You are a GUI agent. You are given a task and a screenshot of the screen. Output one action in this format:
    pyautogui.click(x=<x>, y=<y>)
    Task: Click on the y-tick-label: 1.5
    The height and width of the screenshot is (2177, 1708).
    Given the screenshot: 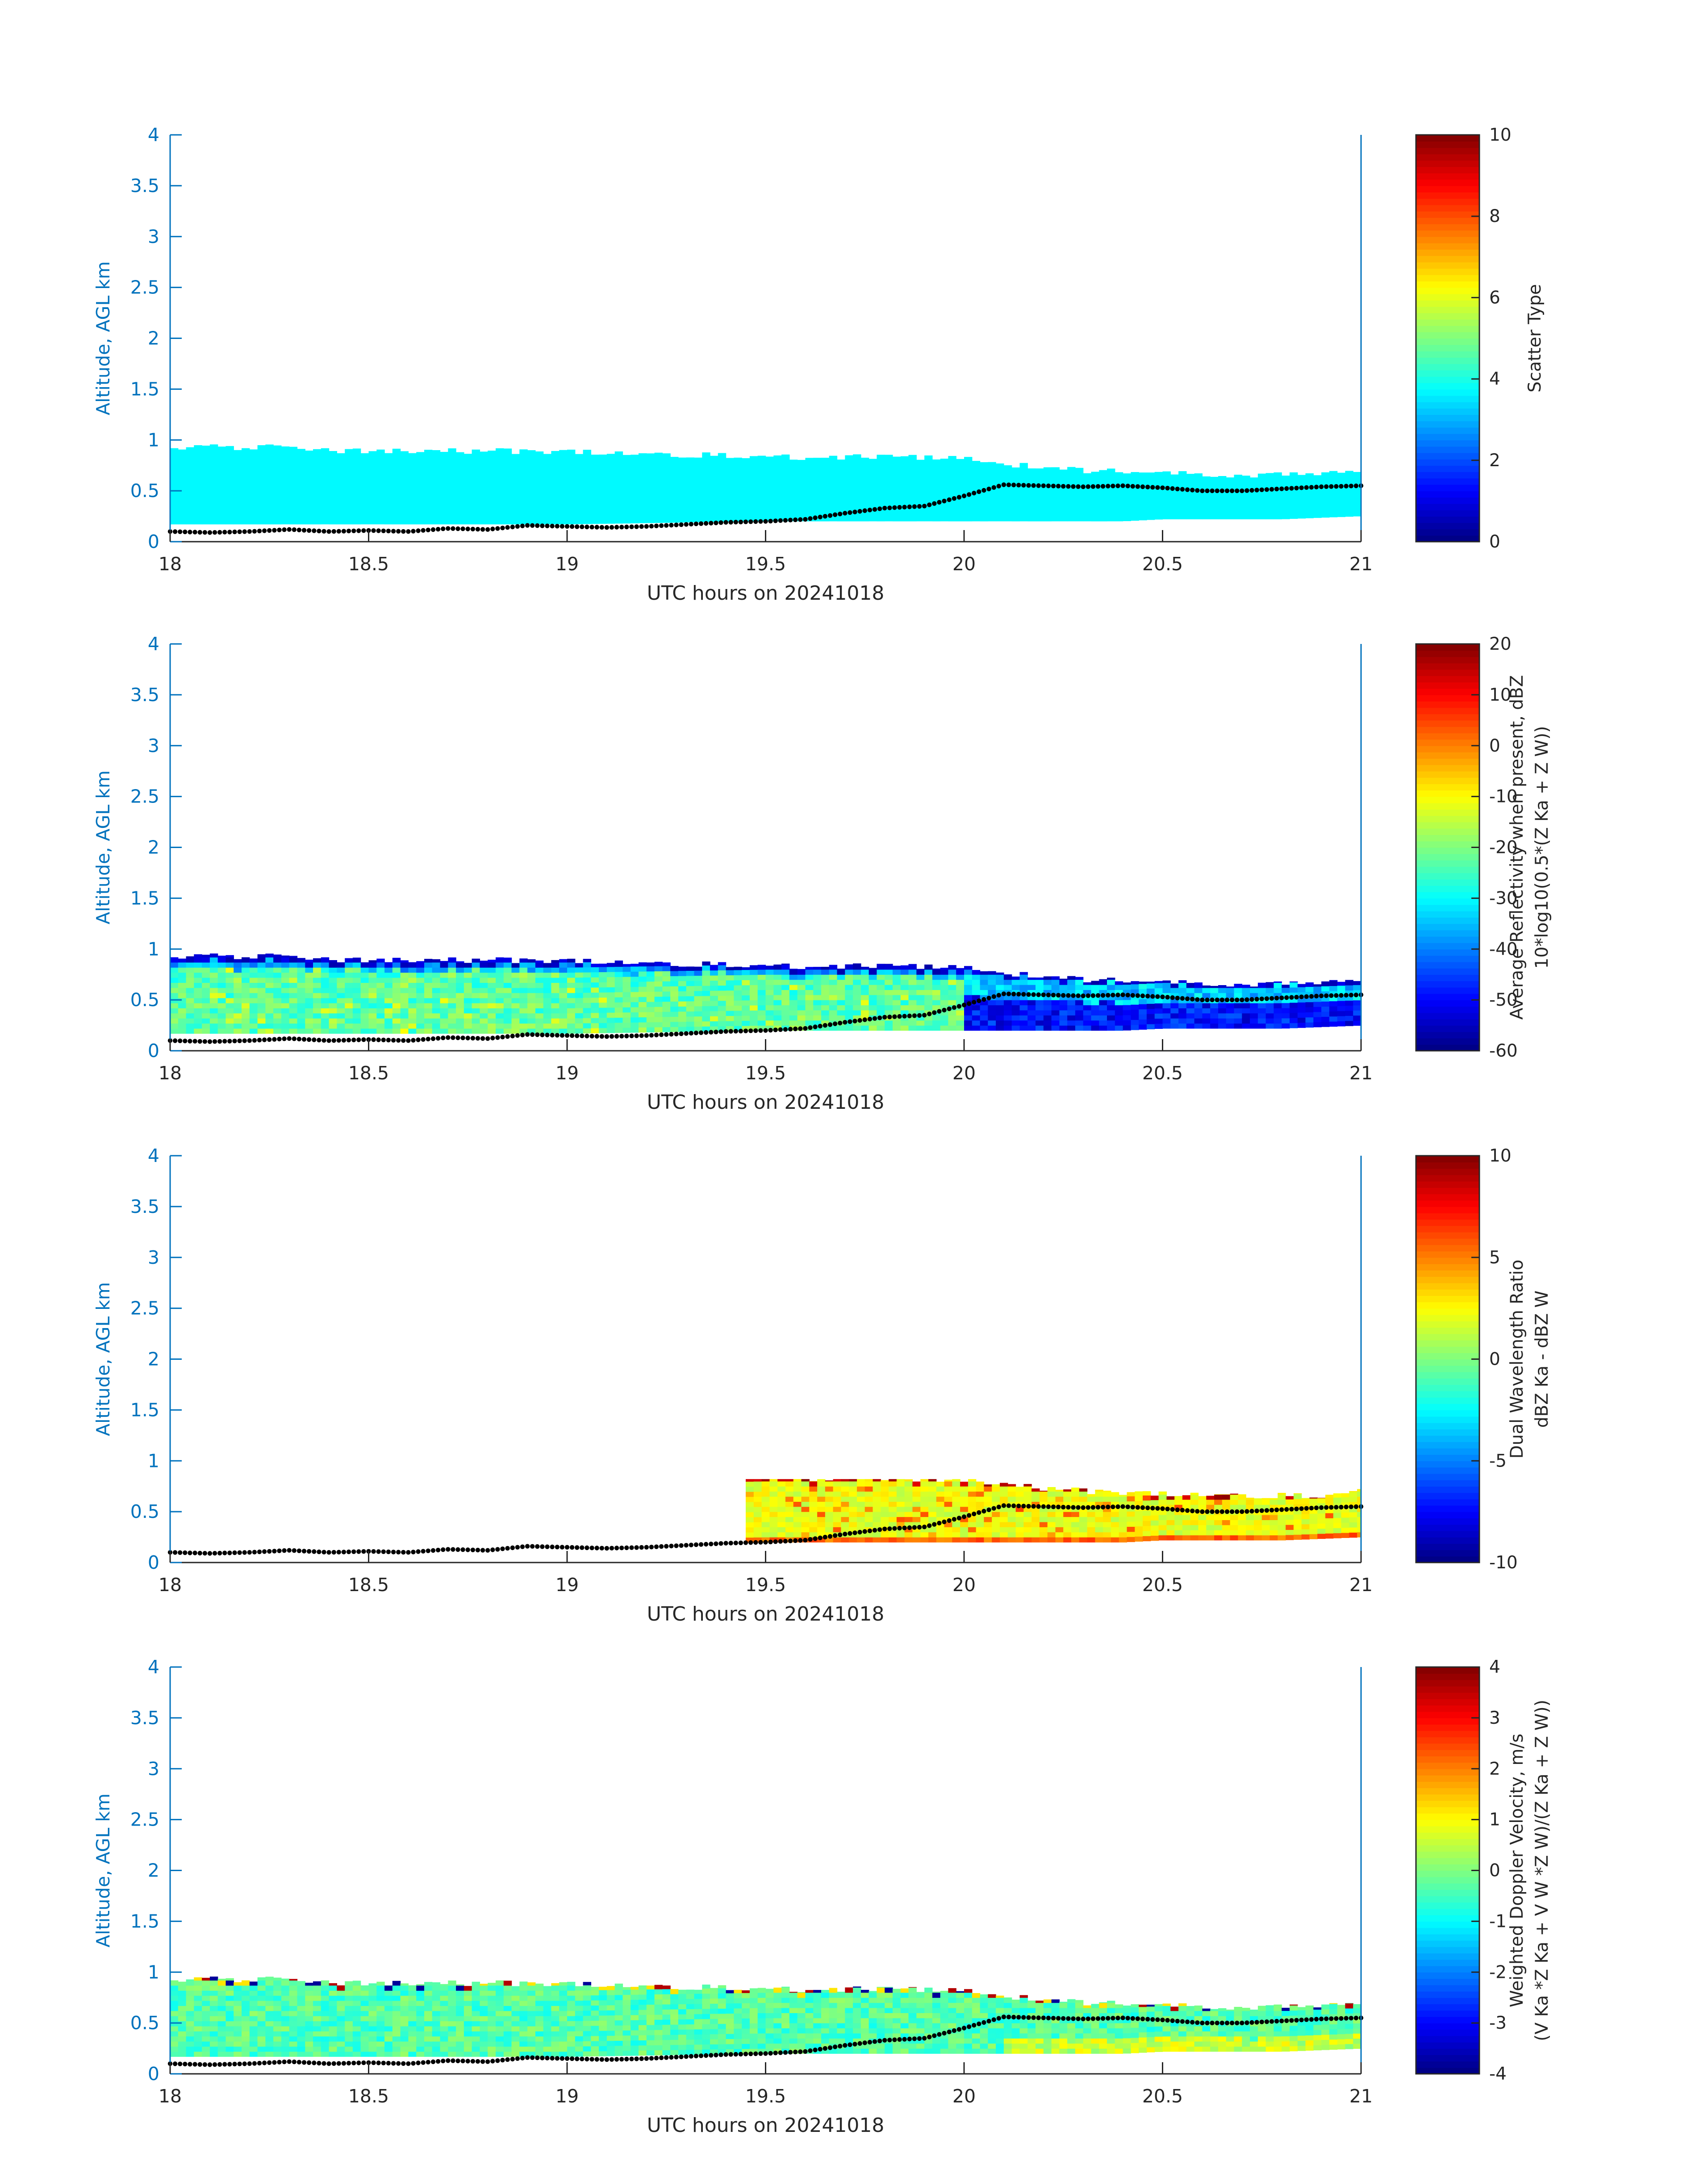 What is the action you would take?
    pyautogui.click(x=144, y=898)
    